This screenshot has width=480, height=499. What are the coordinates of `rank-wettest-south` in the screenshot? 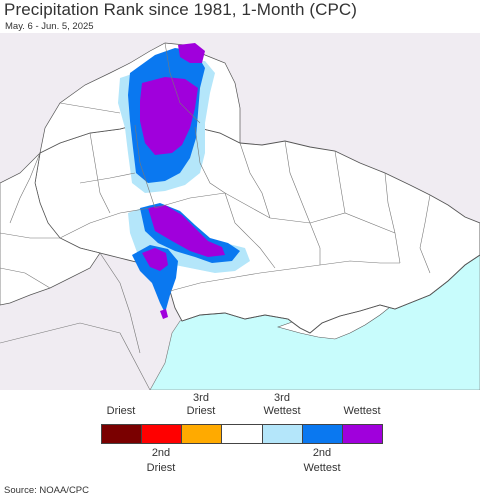 It's located at (155, 259).